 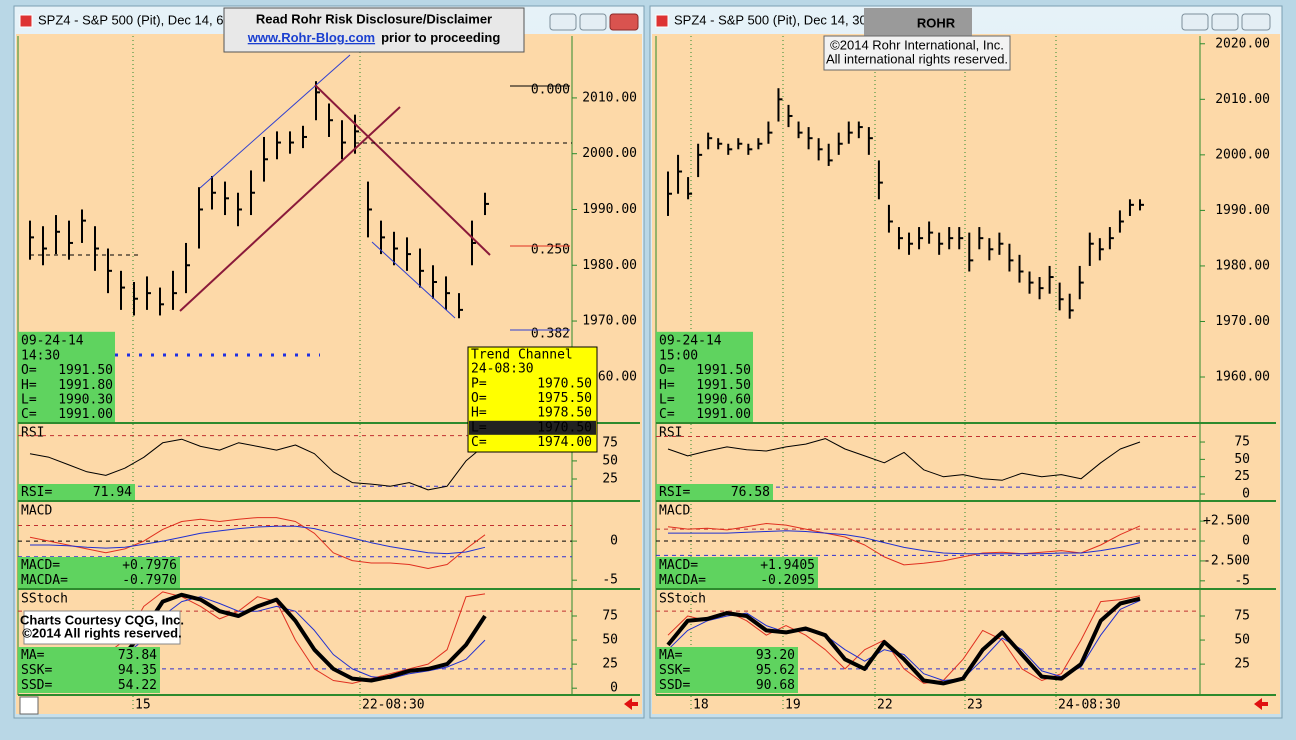 What do you see at coordinates (609, 153) in the screenshot?
I see `y-tick-label: 2000.00` at bounding box center [609, 153].